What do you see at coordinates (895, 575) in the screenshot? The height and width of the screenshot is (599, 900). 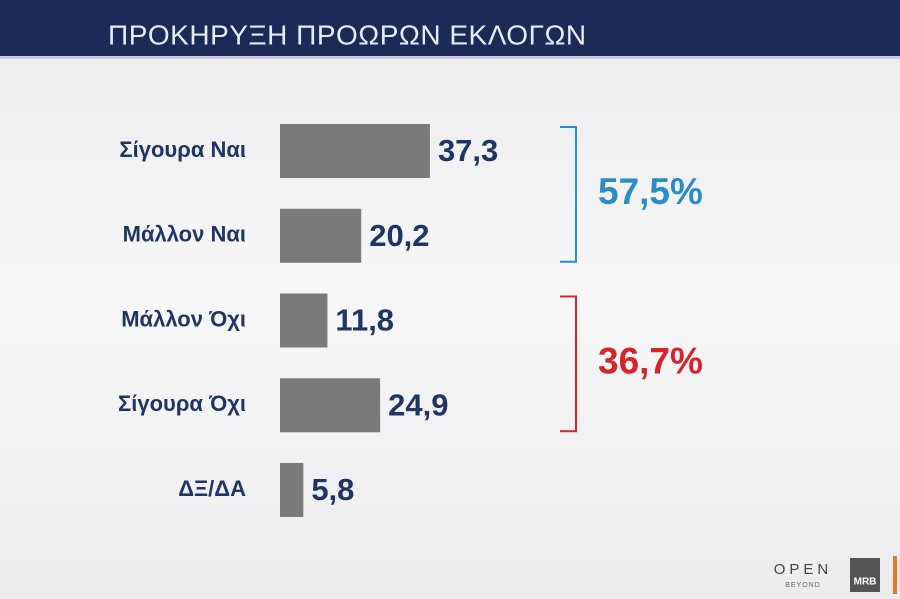 I see `corner-accent` at bounding box center [895, 575].